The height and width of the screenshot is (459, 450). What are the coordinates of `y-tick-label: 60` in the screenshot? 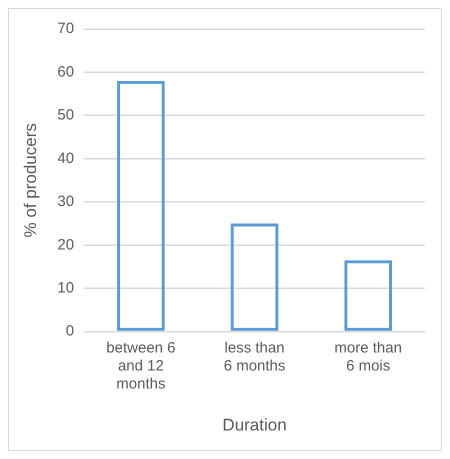 It's located at (65, 71).